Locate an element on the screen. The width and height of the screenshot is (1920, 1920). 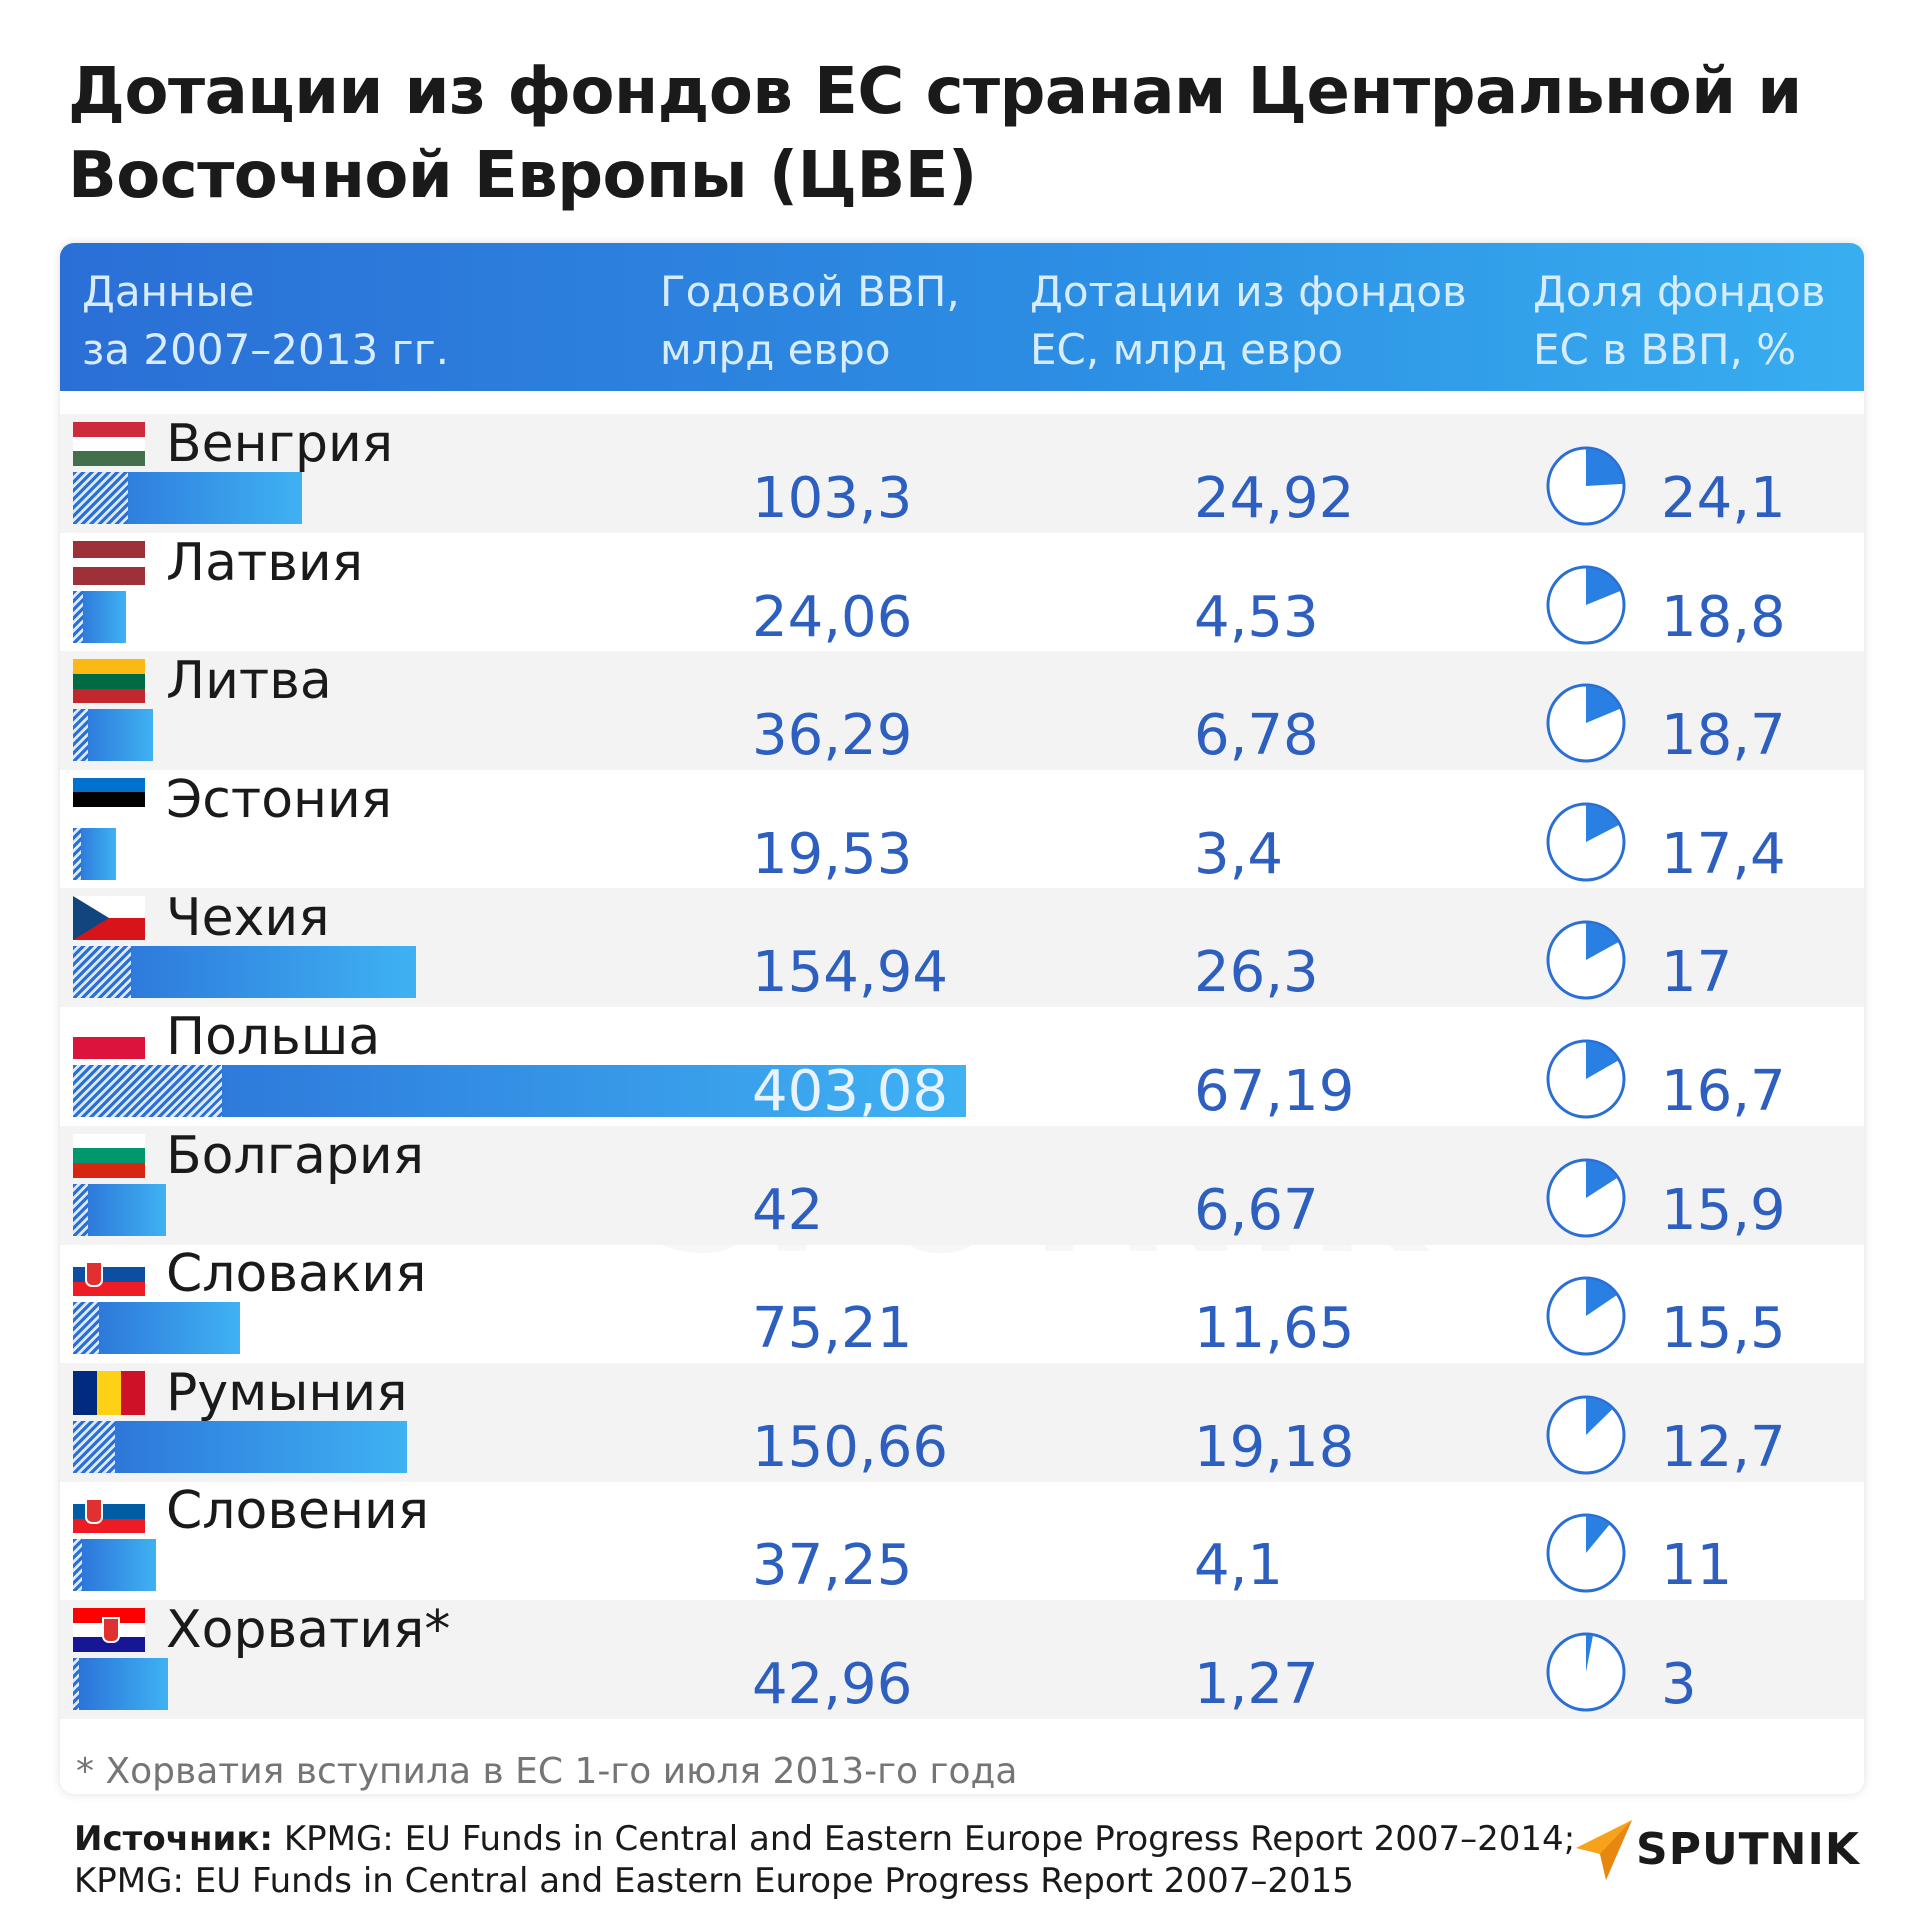
flag-lithuania-icon is located at coordinates (109, 681).